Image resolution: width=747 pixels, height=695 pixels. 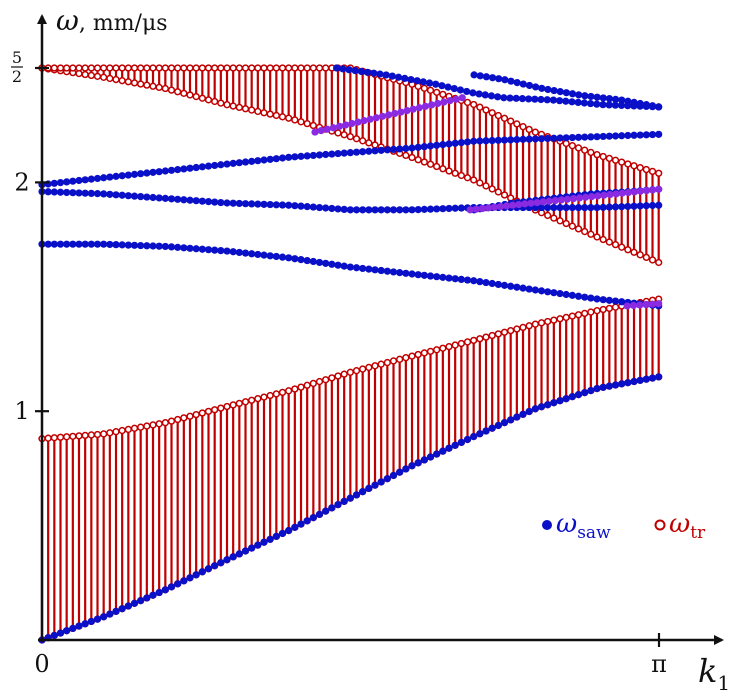 I want to click on legend-tr-marker, so click(x=660, y=525).